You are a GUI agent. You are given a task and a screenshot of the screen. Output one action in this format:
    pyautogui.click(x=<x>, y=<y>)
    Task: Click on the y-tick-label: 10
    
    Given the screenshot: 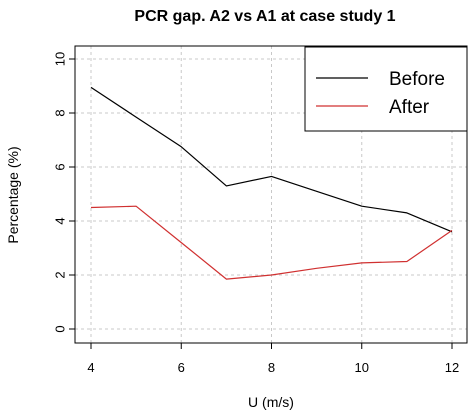 What is the action you would take?
    pyautogui.click(x=60, y=59)
    